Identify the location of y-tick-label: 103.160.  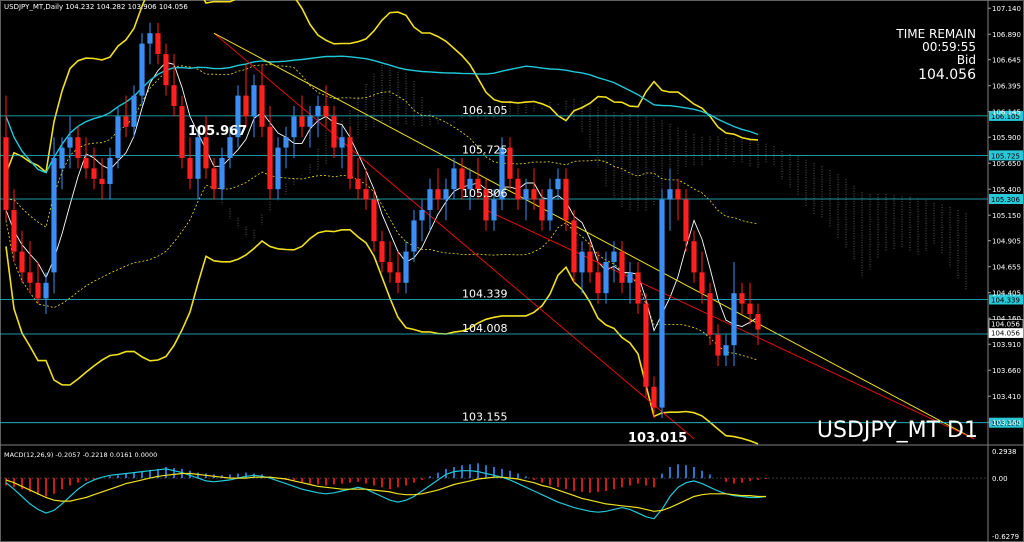
(1006, 423).